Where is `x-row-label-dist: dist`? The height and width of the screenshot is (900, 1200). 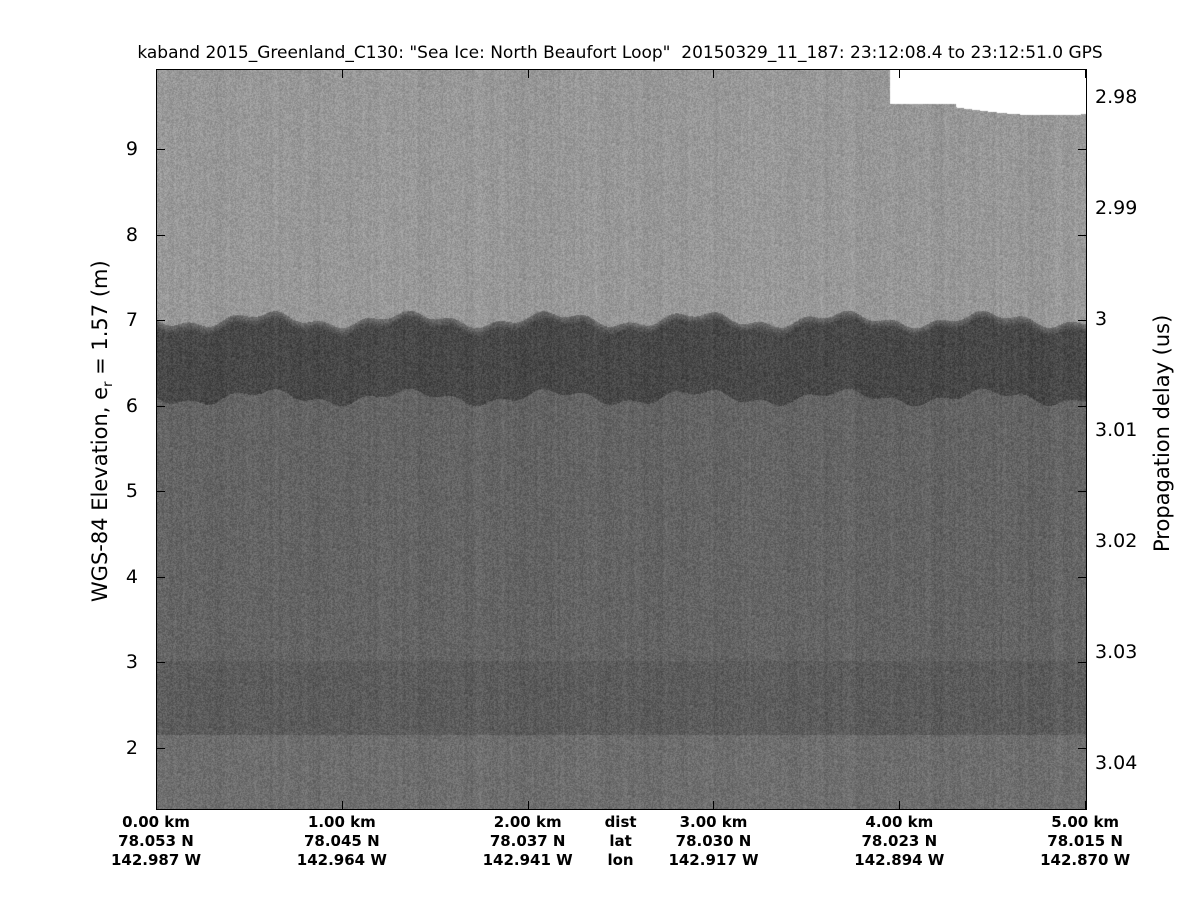
x-row-label-dist: dist is located at coordinates (620, 822).